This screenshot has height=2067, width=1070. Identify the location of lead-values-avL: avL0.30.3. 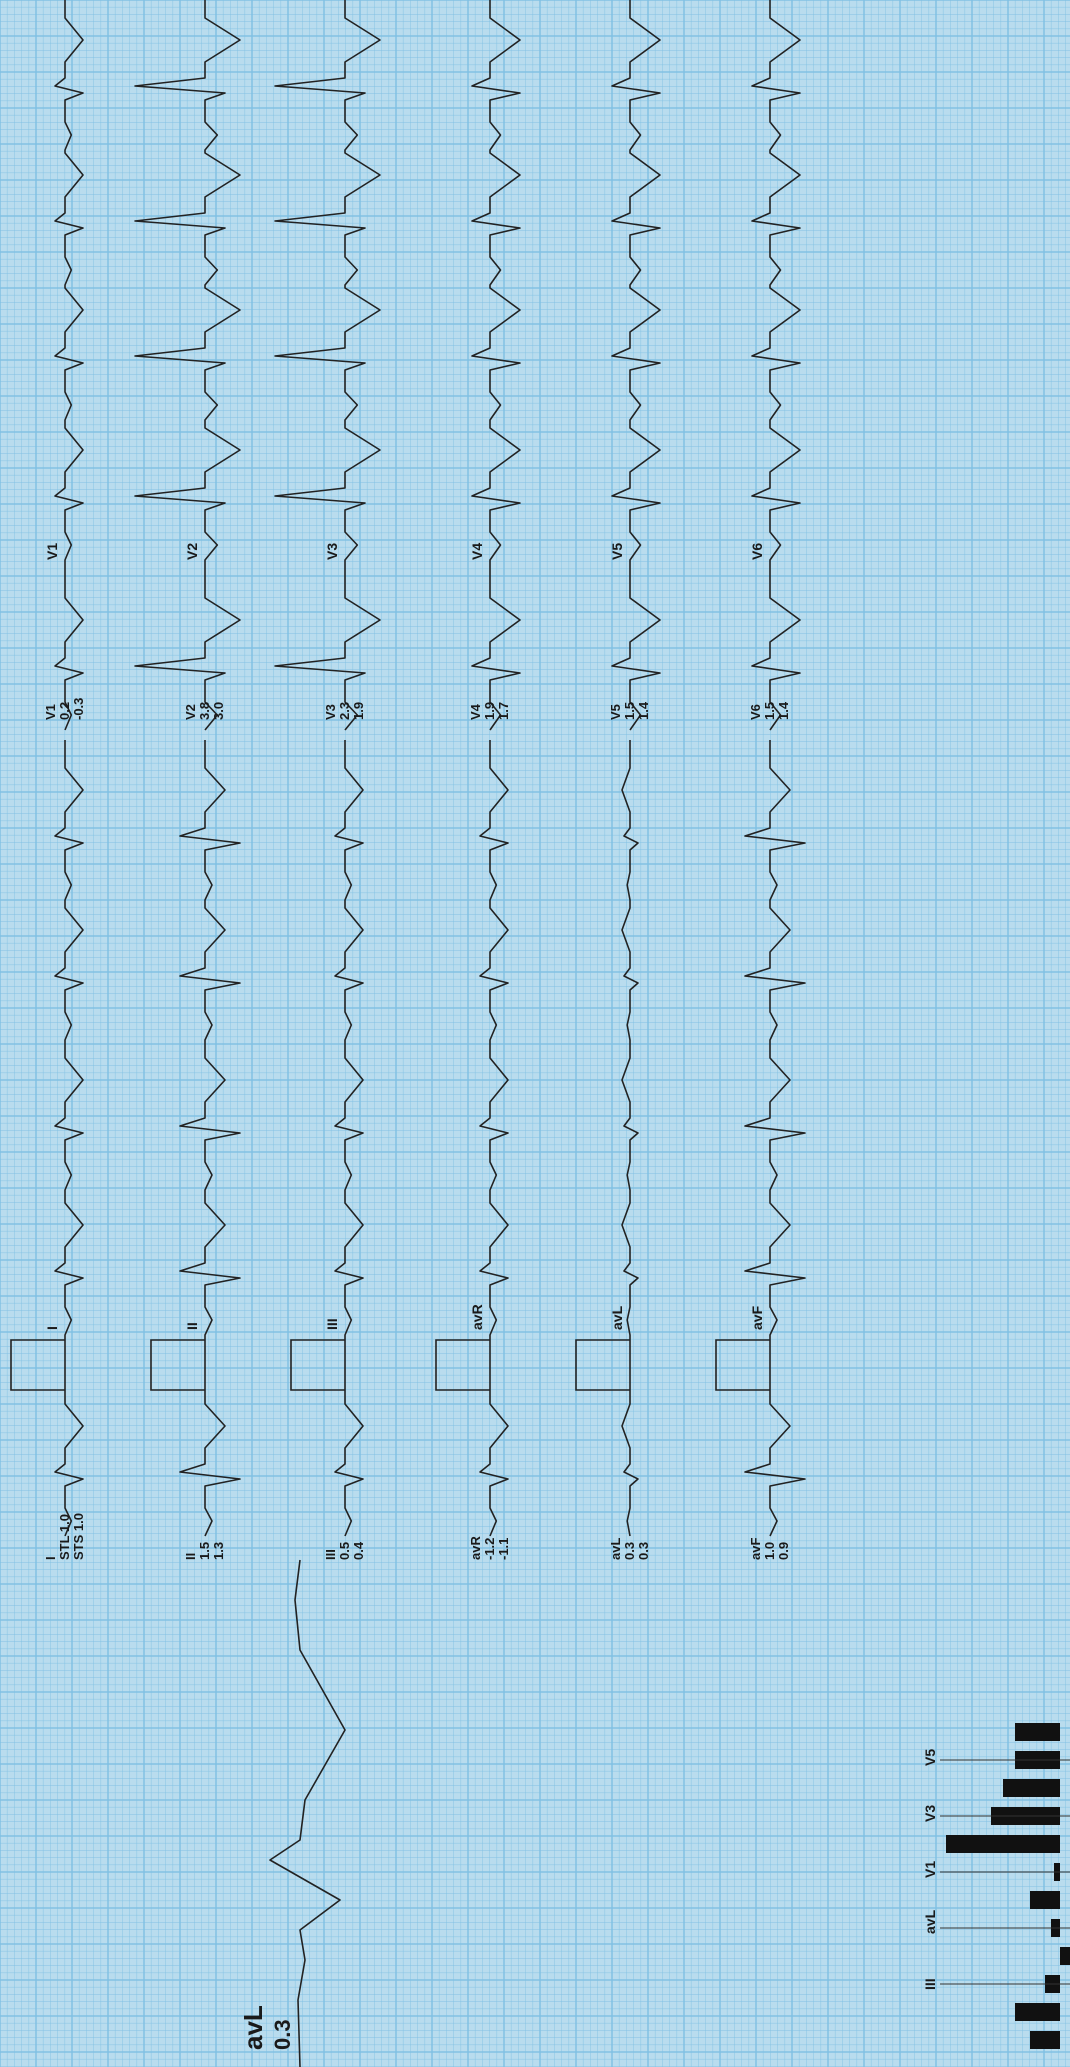
(629, 1549).